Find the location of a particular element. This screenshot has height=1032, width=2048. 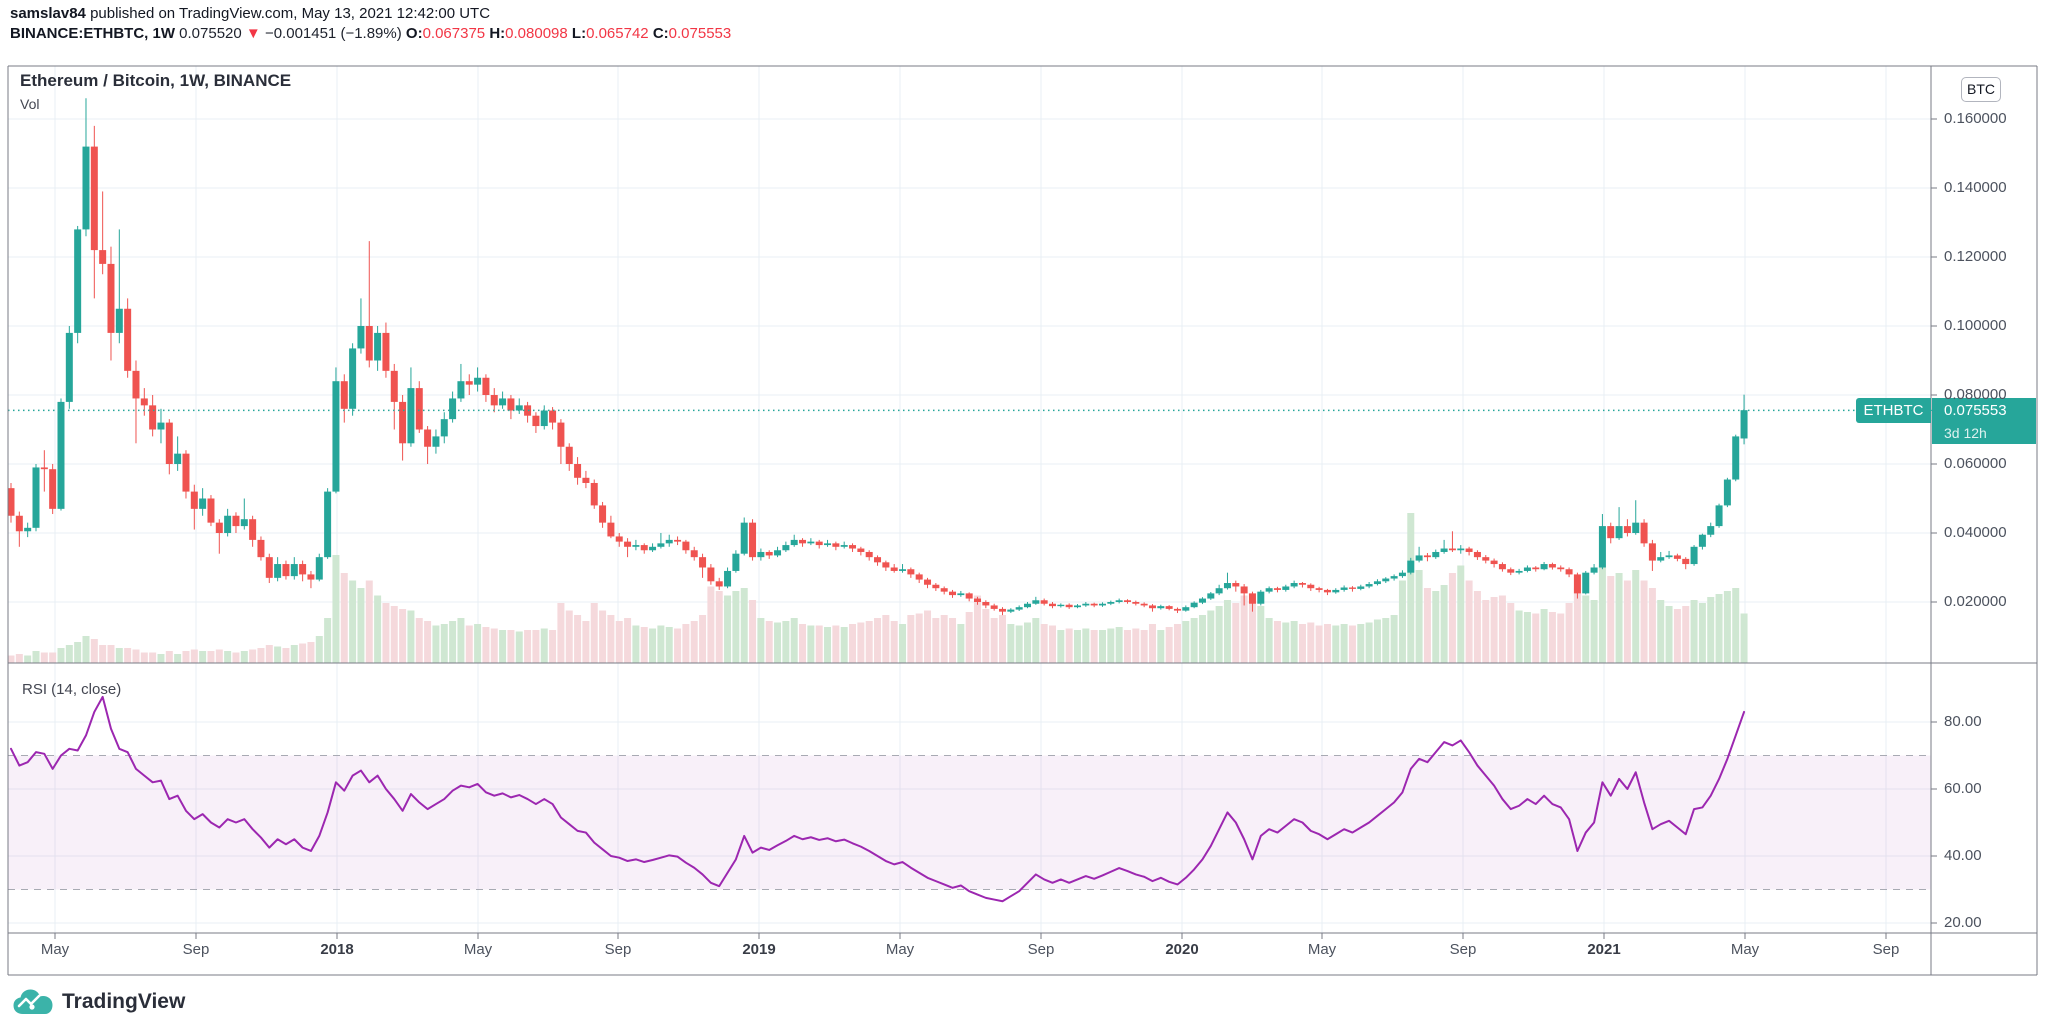

last-price-tag: 0.075553 is located at coordinates (1984, 410).